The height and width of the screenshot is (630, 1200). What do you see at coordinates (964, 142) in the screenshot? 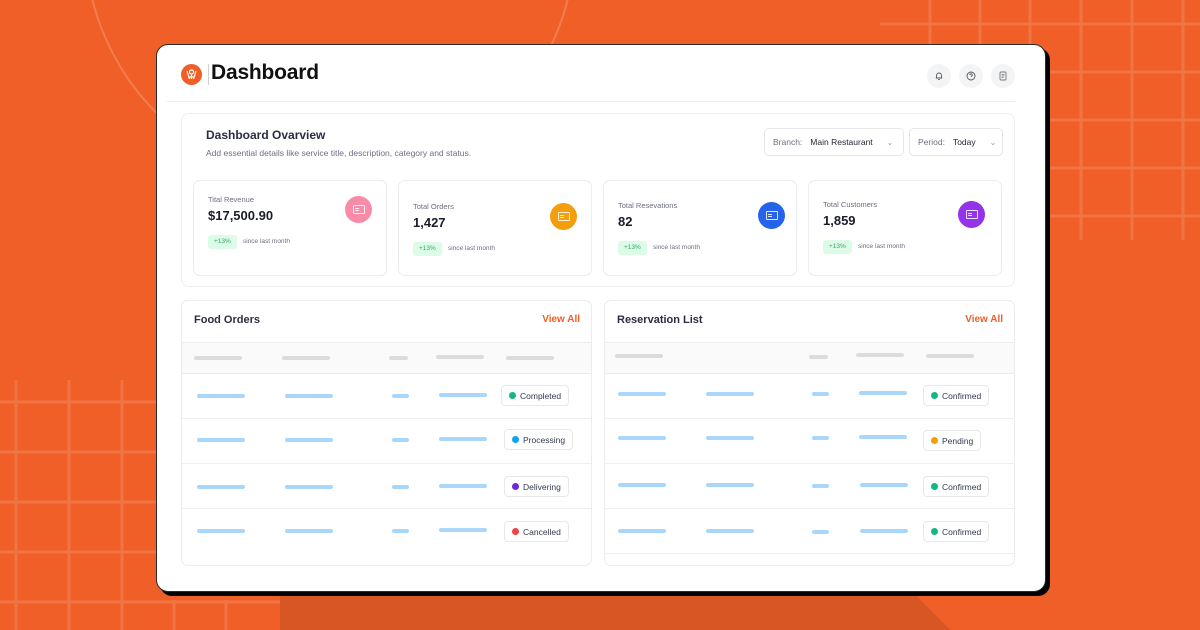
I see `period-value: Today` at bounding box center [964, 142].